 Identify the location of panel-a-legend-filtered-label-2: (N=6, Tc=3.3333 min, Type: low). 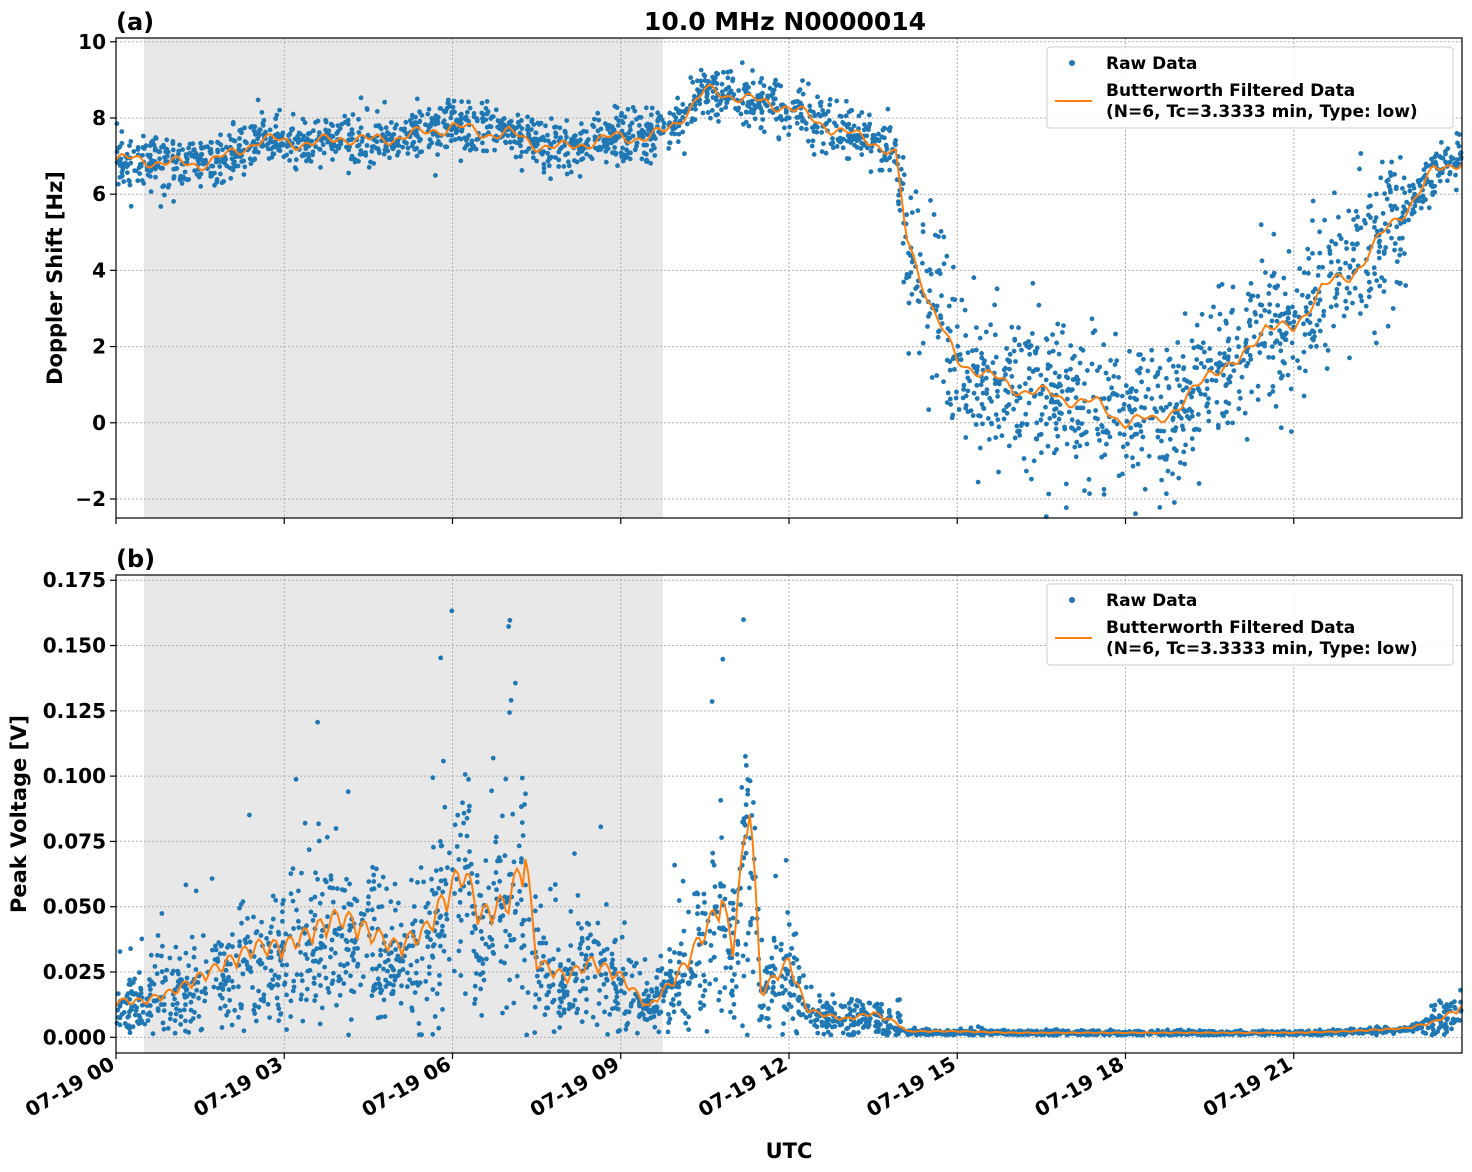
(1262, 112).